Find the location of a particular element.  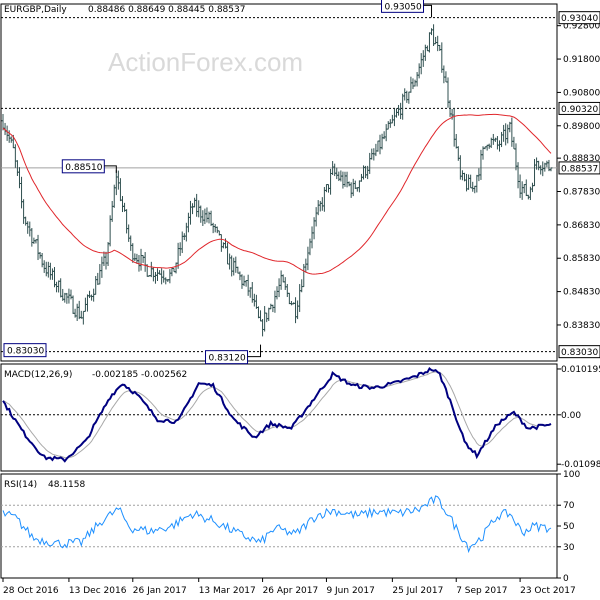

annotation-text: 0.83120 is located at coordinates (227, 359).